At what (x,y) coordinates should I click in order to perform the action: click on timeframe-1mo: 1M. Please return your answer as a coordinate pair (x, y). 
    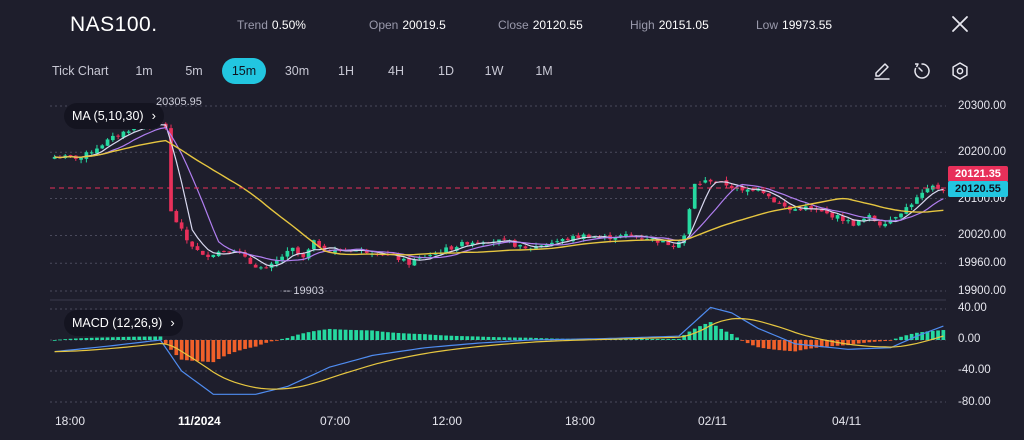
    Looking at the image, I should click on (544, 71).